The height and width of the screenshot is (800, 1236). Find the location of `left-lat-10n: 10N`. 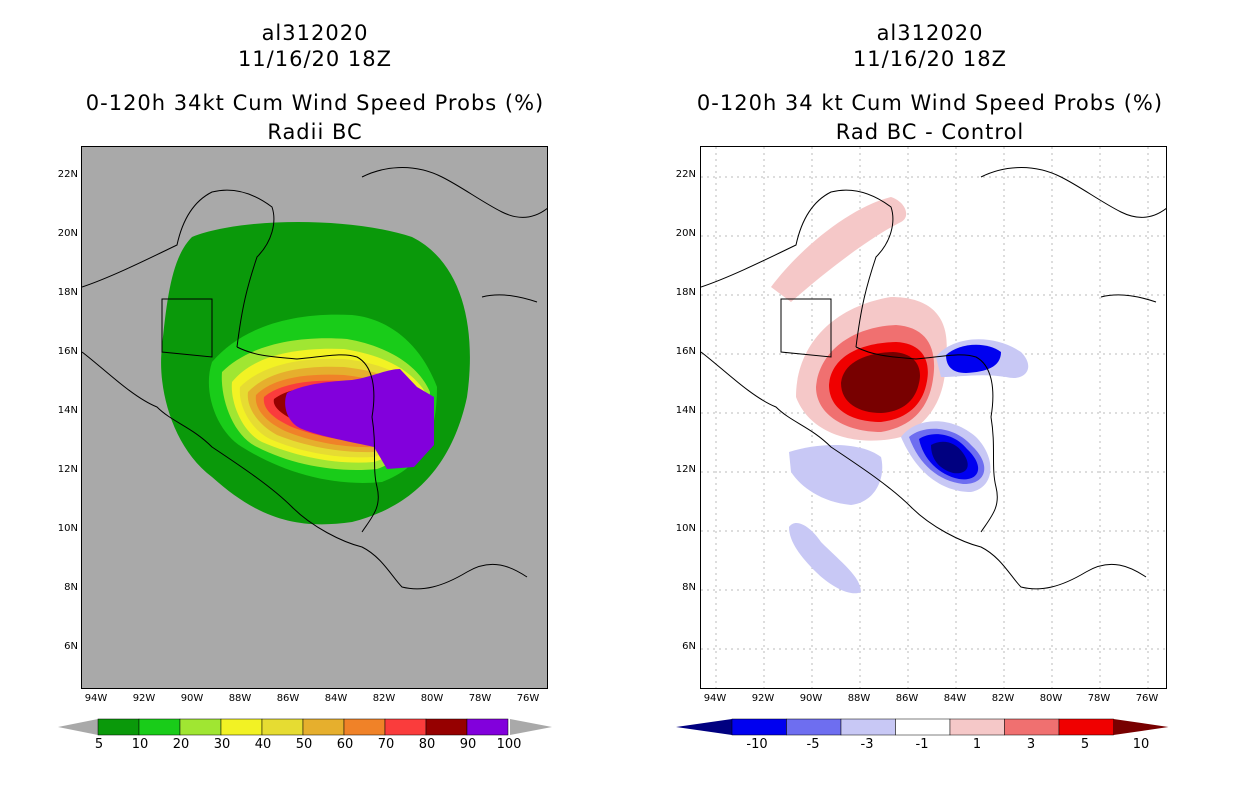

left-lat-10n: 10N is located at coordinates (67, 528).